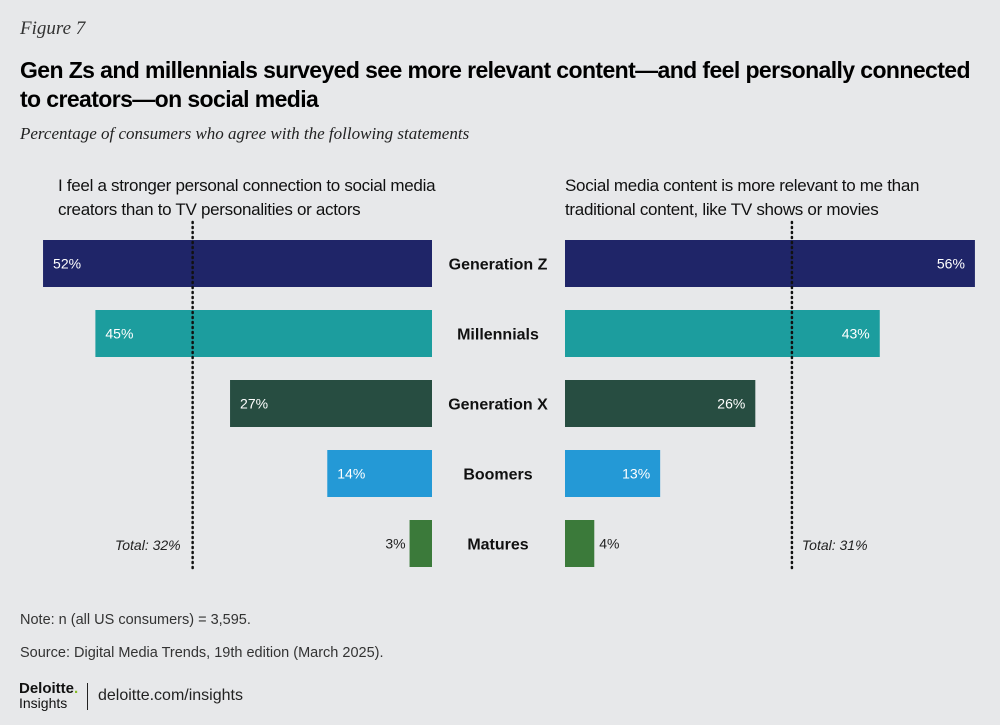 The width and height of the screenshot is (1000, 725). I want to click on total-label-left: Total: 32%, so click(148, 545).